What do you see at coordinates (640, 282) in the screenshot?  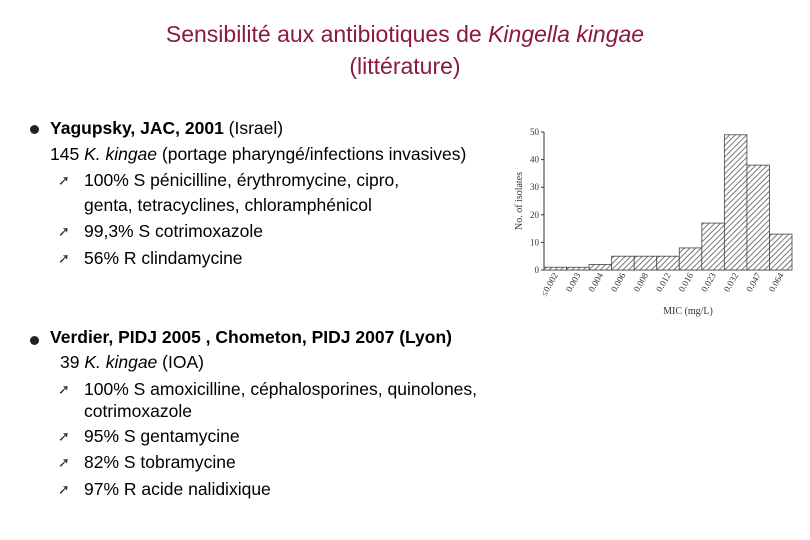 I see `x-tick-label: 0.008` at bounding box center [640, 282].